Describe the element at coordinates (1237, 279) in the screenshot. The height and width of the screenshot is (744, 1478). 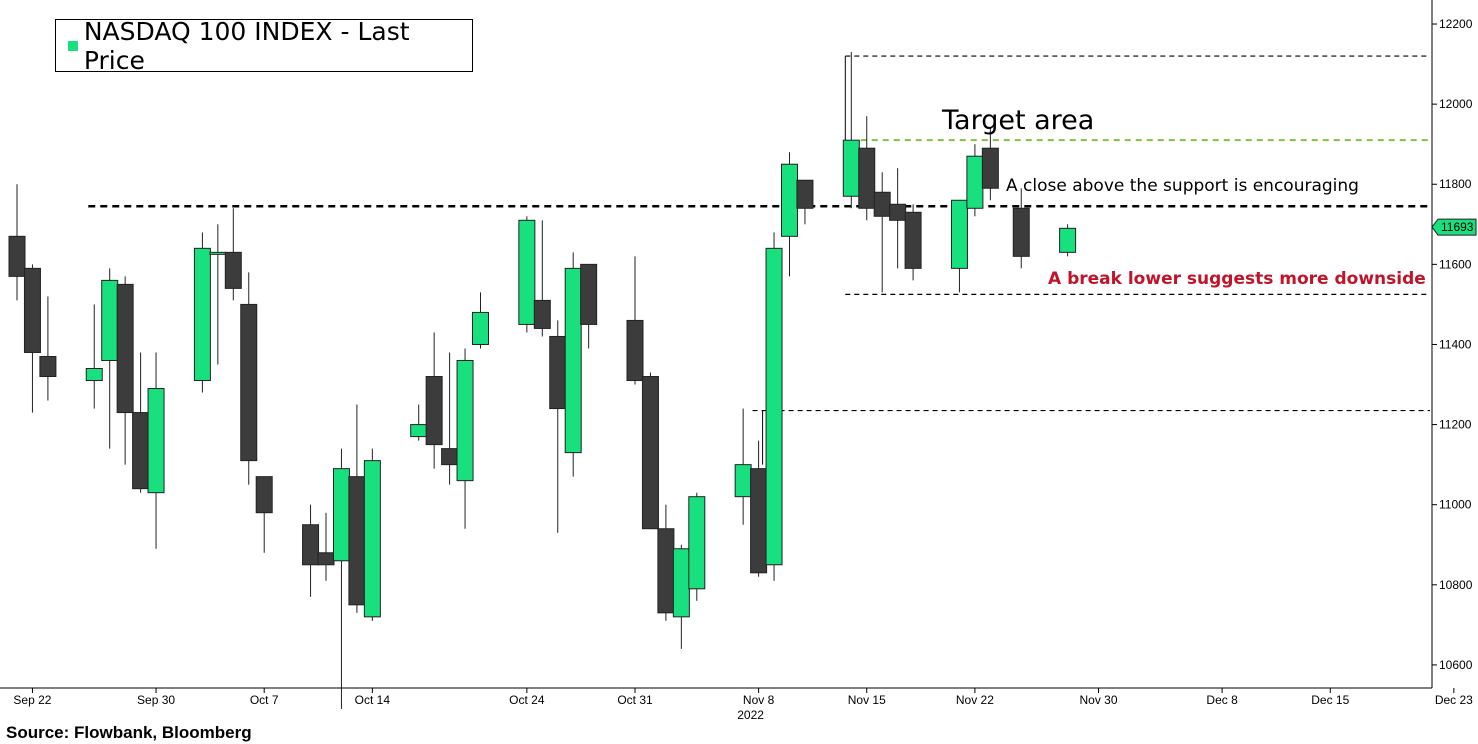
I see `annotation-break-lower: A break lower suggests more downside` at that location.